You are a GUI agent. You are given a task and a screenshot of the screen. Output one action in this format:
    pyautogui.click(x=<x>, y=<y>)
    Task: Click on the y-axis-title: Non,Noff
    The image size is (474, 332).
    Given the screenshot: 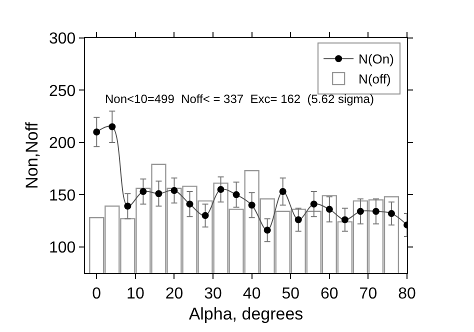 What is the action you would take?
    pyautogui.click(x=32, y=155)
    